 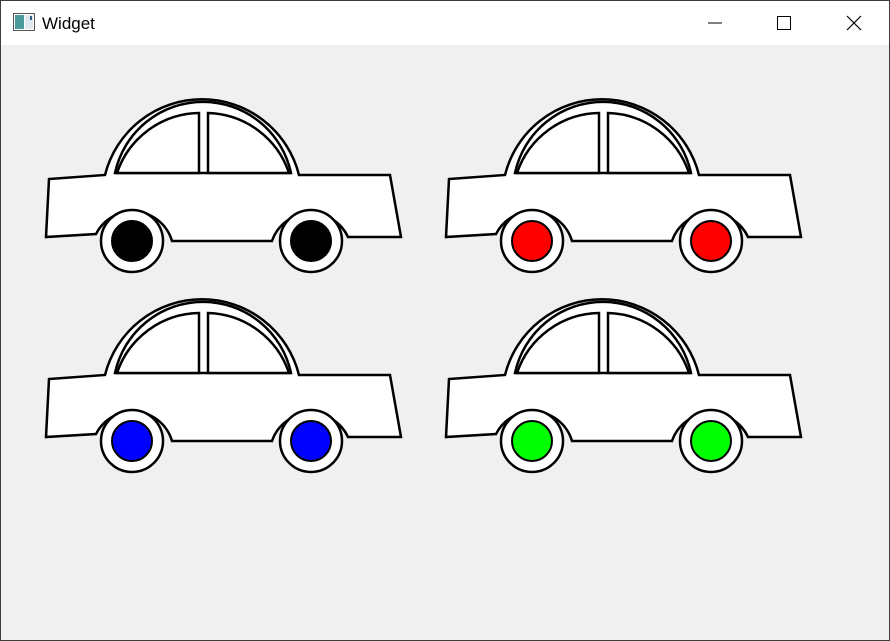 I want to click on close-button, so click(x=854, y=23).